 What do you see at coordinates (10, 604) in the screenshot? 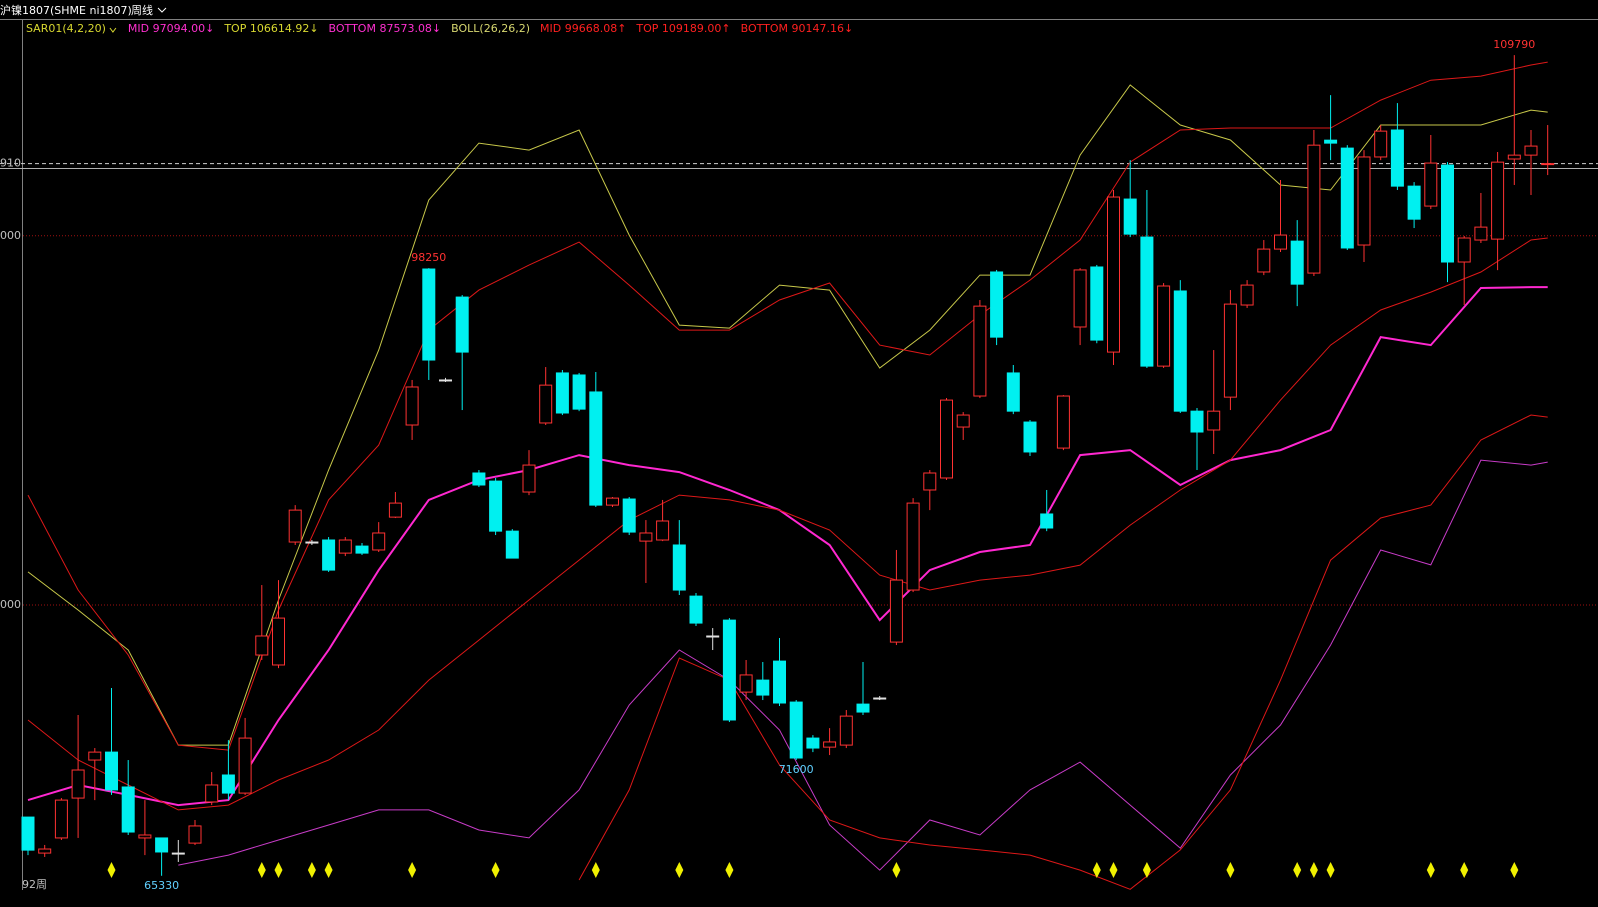
I see `y-tick-label: 000` at bounding box center [10, 604].